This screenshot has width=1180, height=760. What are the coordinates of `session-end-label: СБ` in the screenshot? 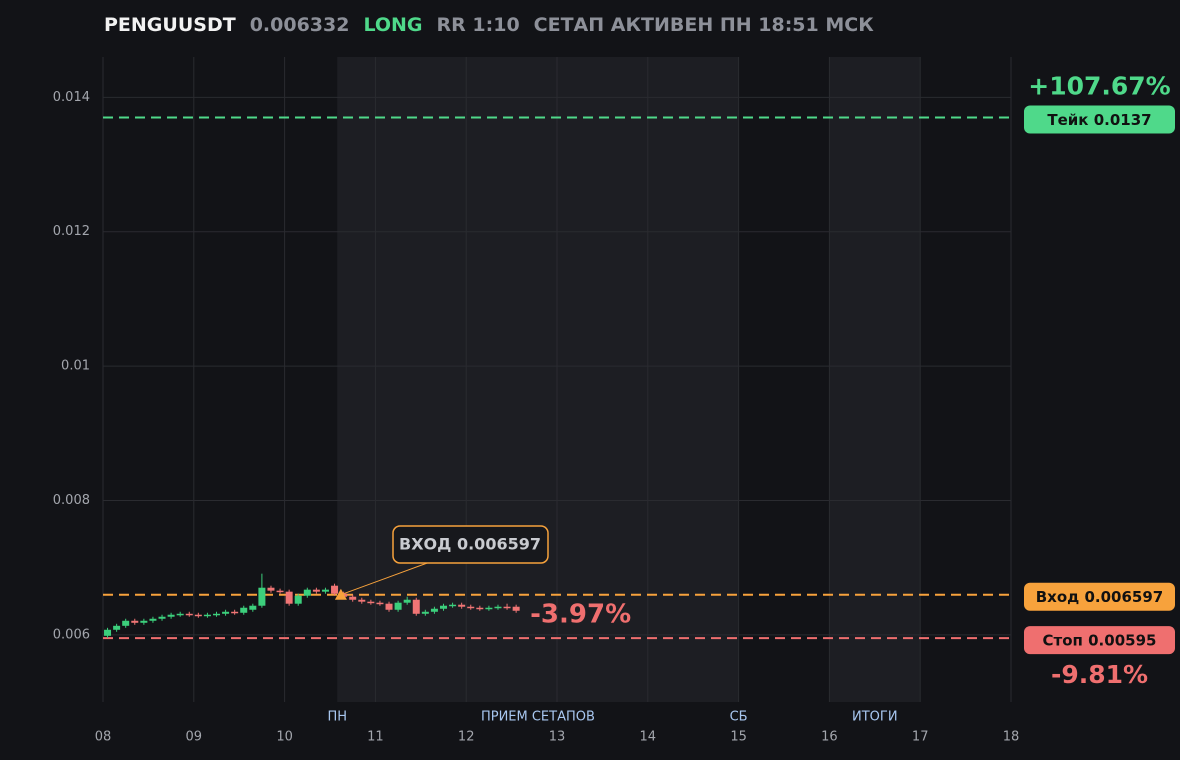 It's located at (739, 717).